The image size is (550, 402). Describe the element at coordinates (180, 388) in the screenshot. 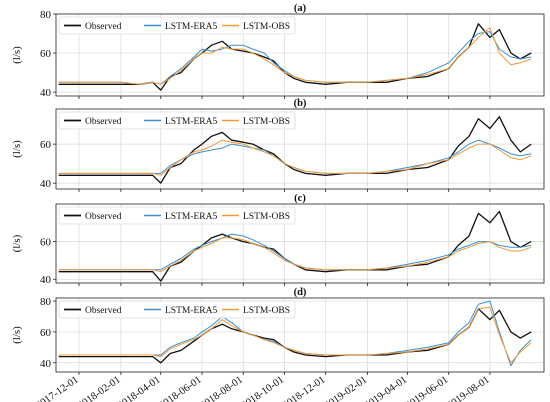

I see `x-tick-label: 2018-06-01` at that location.